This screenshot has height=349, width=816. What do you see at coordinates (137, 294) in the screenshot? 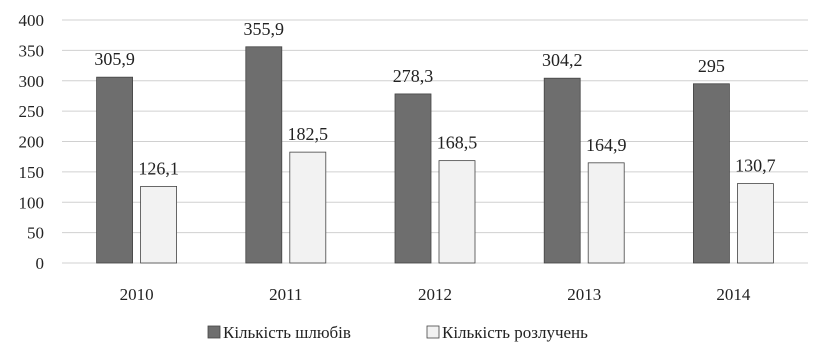
I see `x-tick-label: 2010` at bounding box center [137, 294].